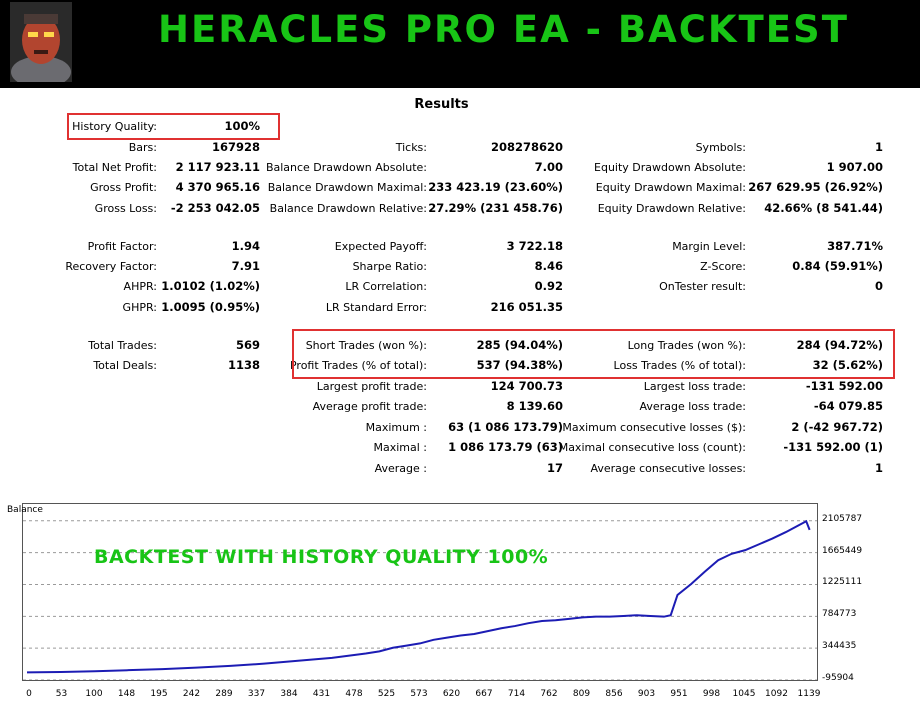  Describe the element at coordinates (321, 694) in the screenshot. I see `x-tick-label: 431` at that location.